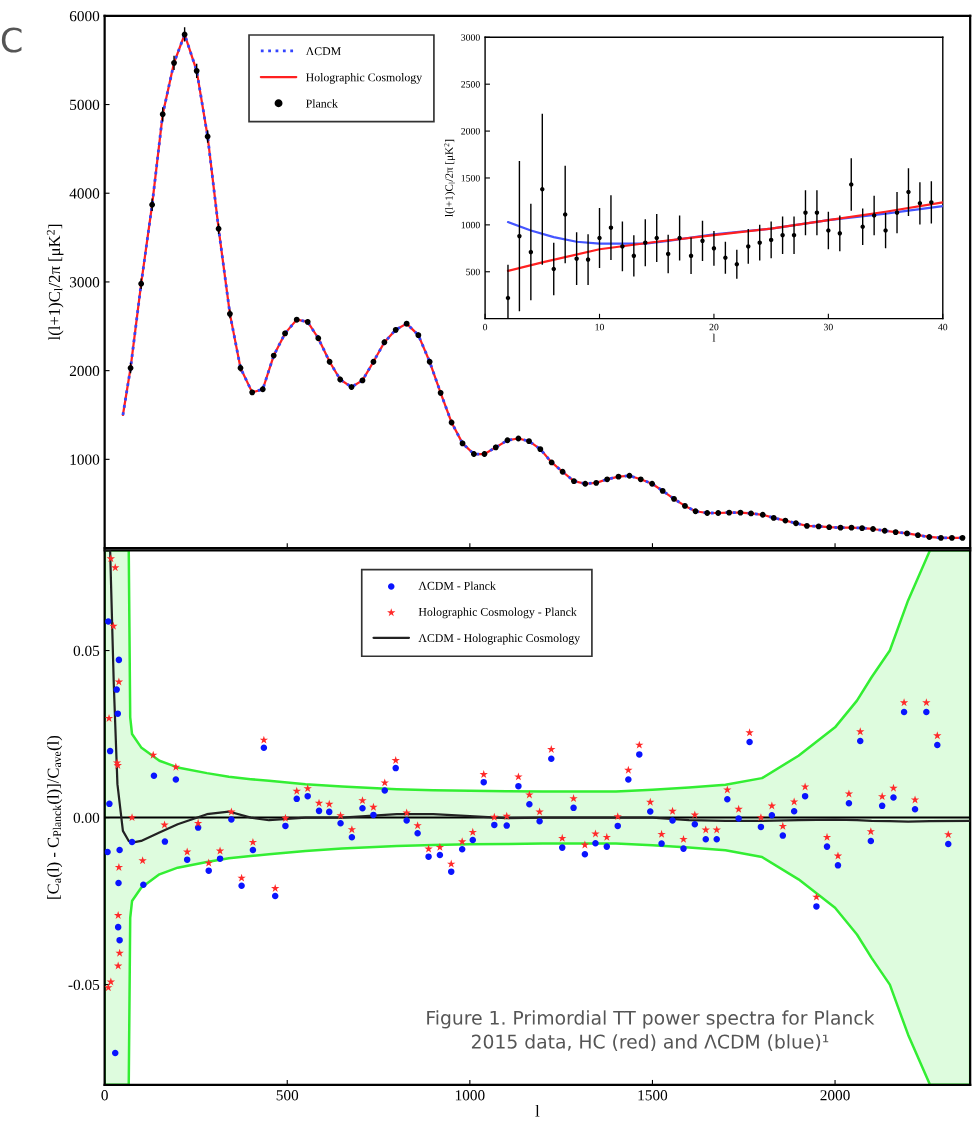 The height and width of the screenshot is (1130, 978). What do you see at coordinates (86, 818) in the screenshot?
I see `y-tick-label: 0.00` at bounding box center [86, 818].